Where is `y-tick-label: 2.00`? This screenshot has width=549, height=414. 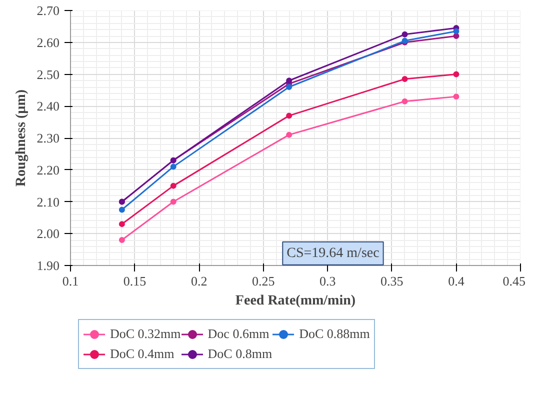
y-tick-label: 2.00 is located at coordinates (48, 234).